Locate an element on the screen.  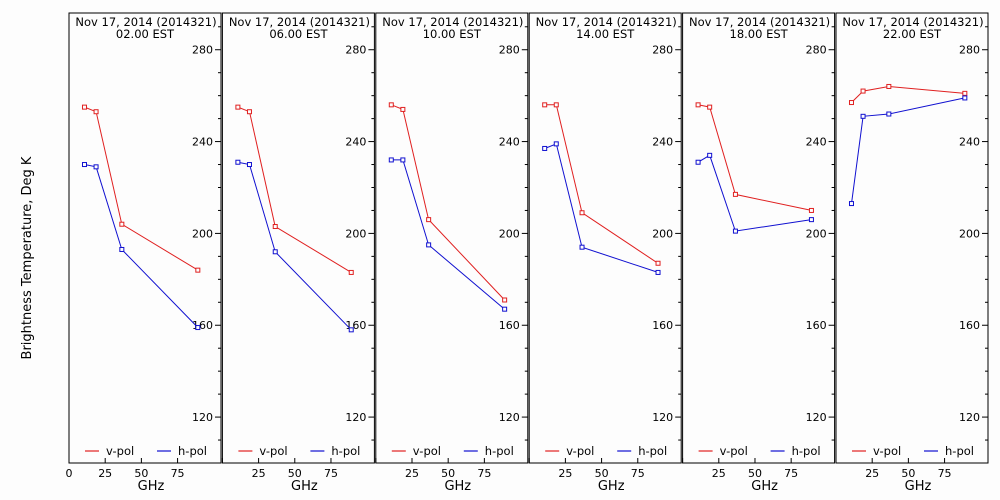
x-tick-label: 0 is located at coordinates (69, 473).